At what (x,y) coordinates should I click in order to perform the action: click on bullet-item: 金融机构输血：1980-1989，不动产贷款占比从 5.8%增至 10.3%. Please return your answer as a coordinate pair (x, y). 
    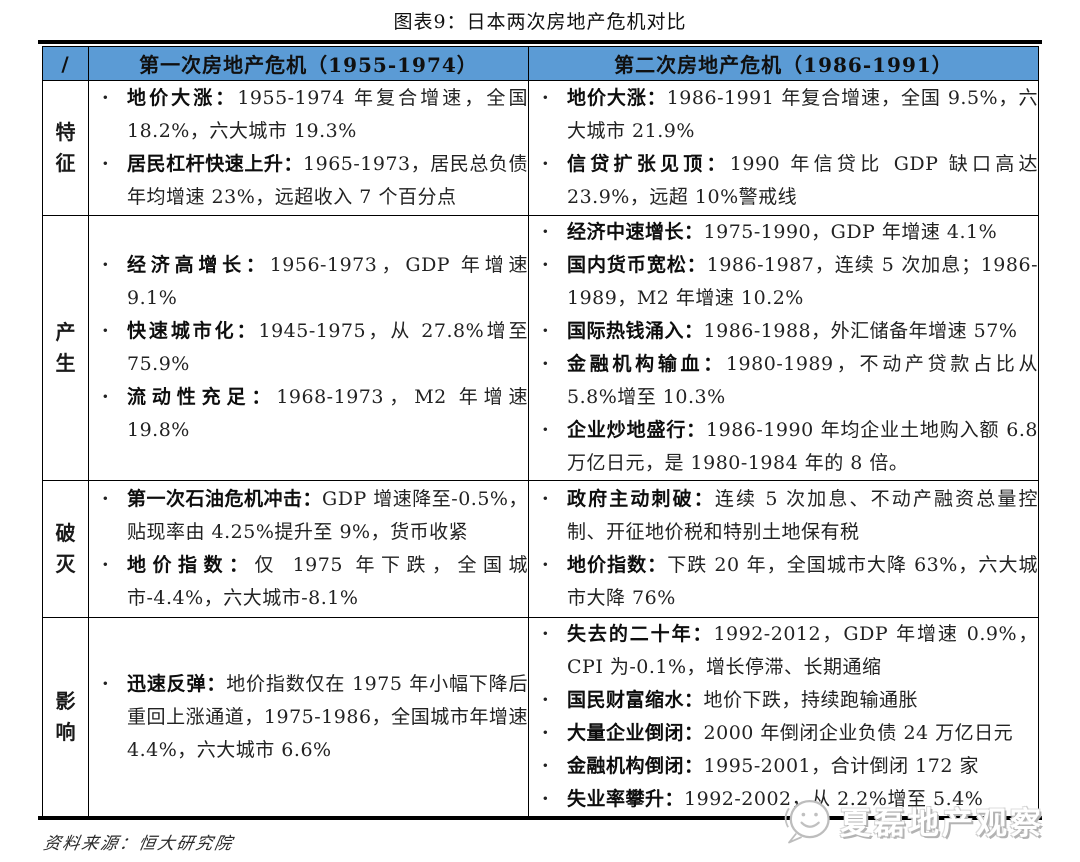
    Looking at the image, I should click on (783, 381).